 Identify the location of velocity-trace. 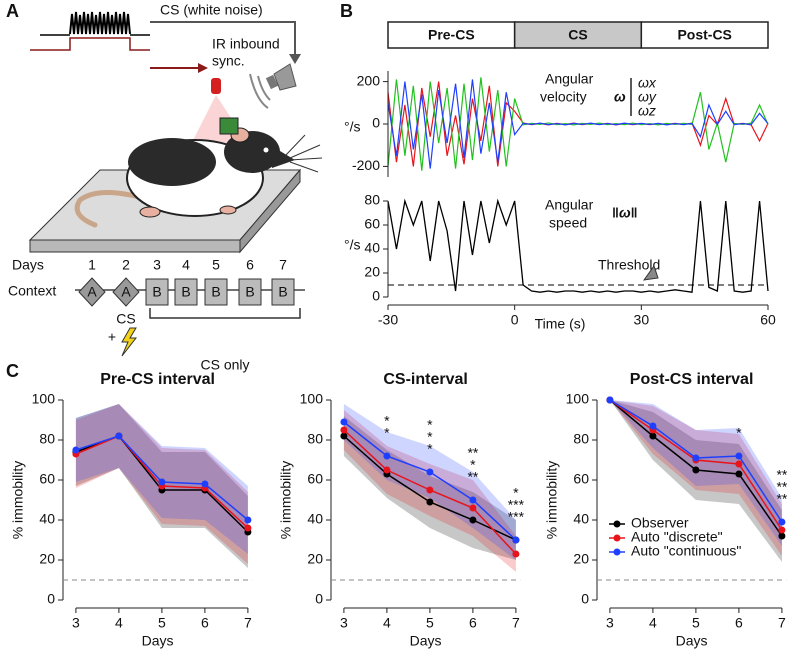
(578, 124).